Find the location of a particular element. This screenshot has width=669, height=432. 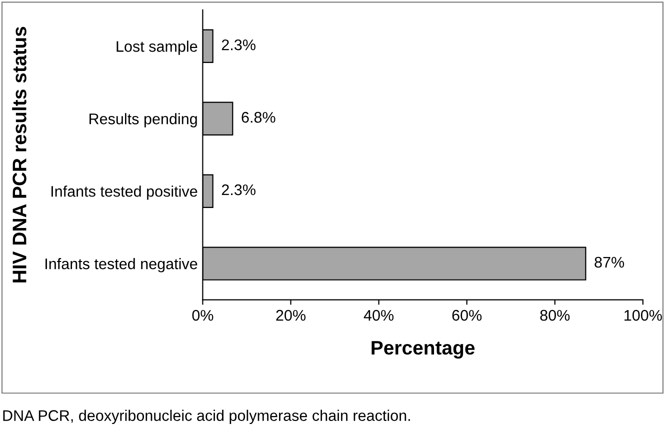

x-tick-label: 80% is located at coordinates (555, 315).